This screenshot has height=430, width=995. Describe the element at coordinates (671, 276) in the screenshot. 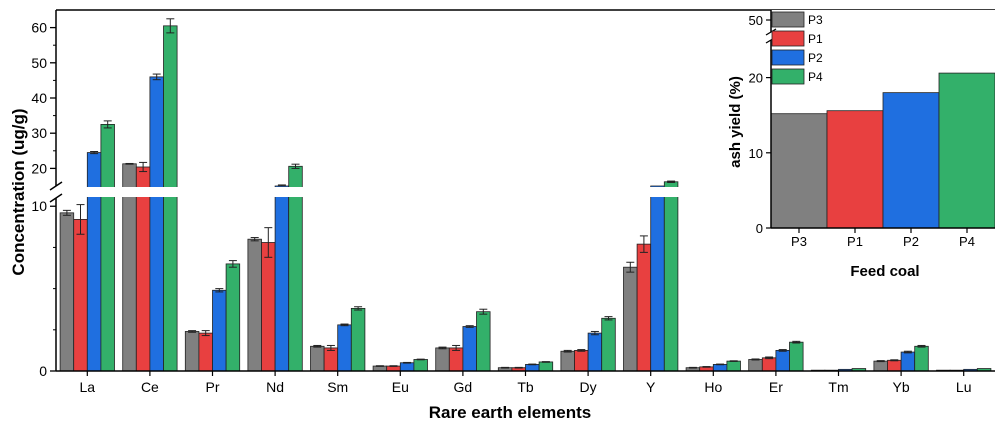

I see `bar-P4-Y` at that location.